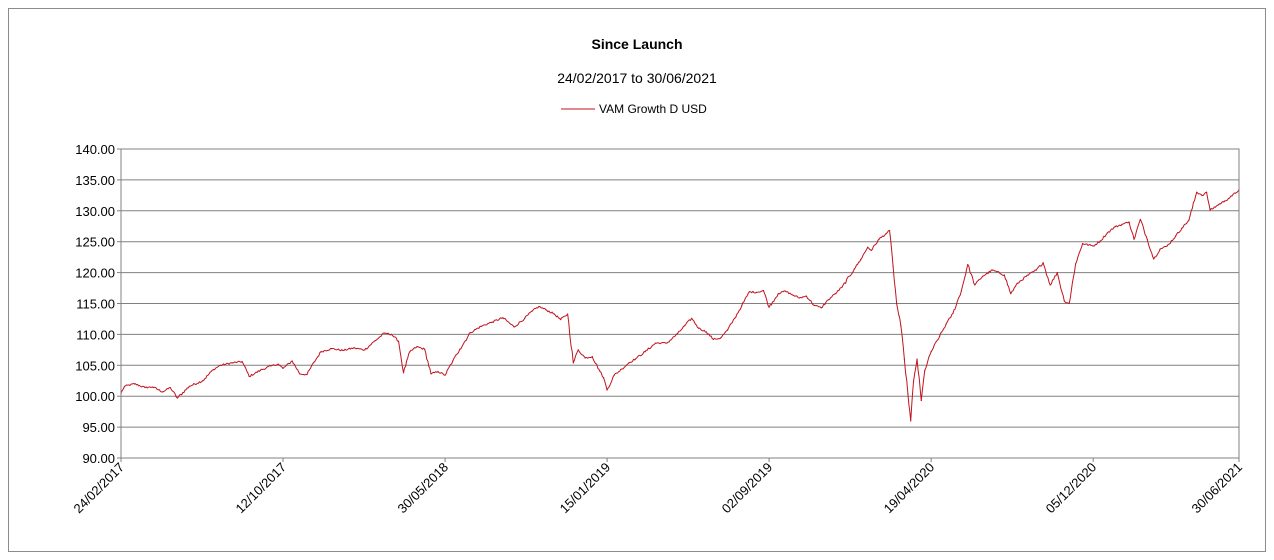 This screenshot has width=1274, height=560. What do you see at coordinates (1071, 488) in the screenshot?
I see `x-tick-label: 05/12/2020` at bounding box center [1071, 488].